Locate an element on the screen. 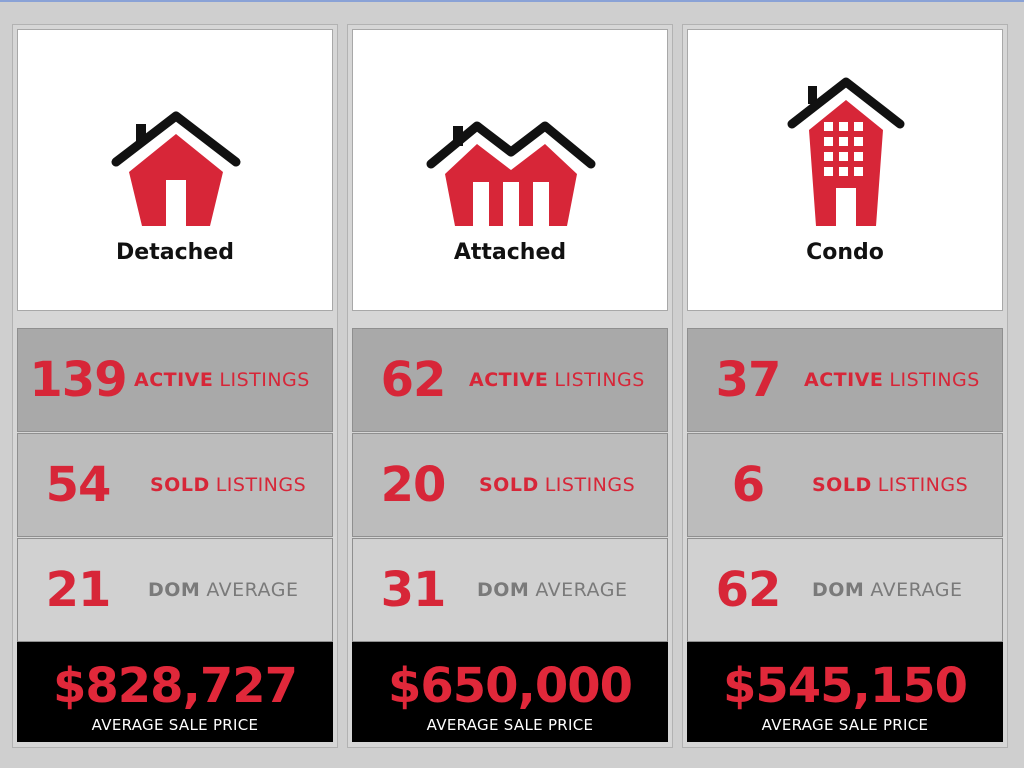 The width and height of the screenshot is (1024, 768). detached-type-card: Detached is located at coordinates (175, 170).